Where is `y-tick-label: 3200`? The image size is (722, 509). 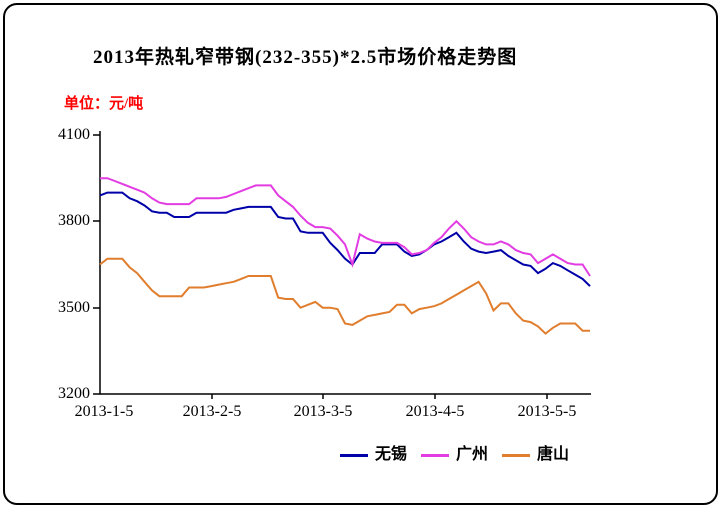 y-tick-label: 3200 is located at coordinates (74, 393).